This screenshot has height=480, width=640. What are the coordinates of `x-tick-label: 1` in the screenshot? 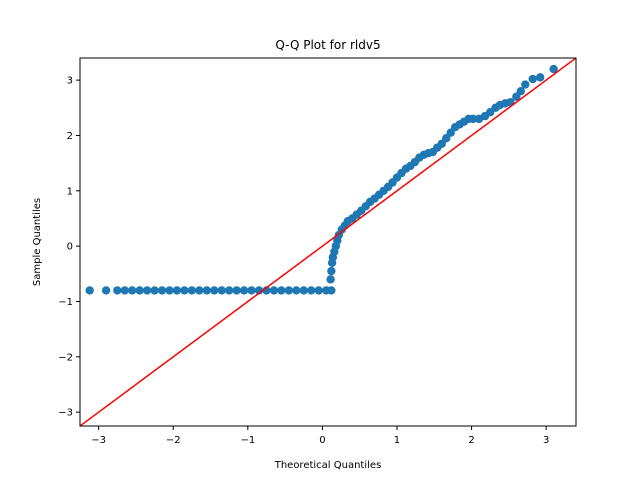 It's located at (397, 440).